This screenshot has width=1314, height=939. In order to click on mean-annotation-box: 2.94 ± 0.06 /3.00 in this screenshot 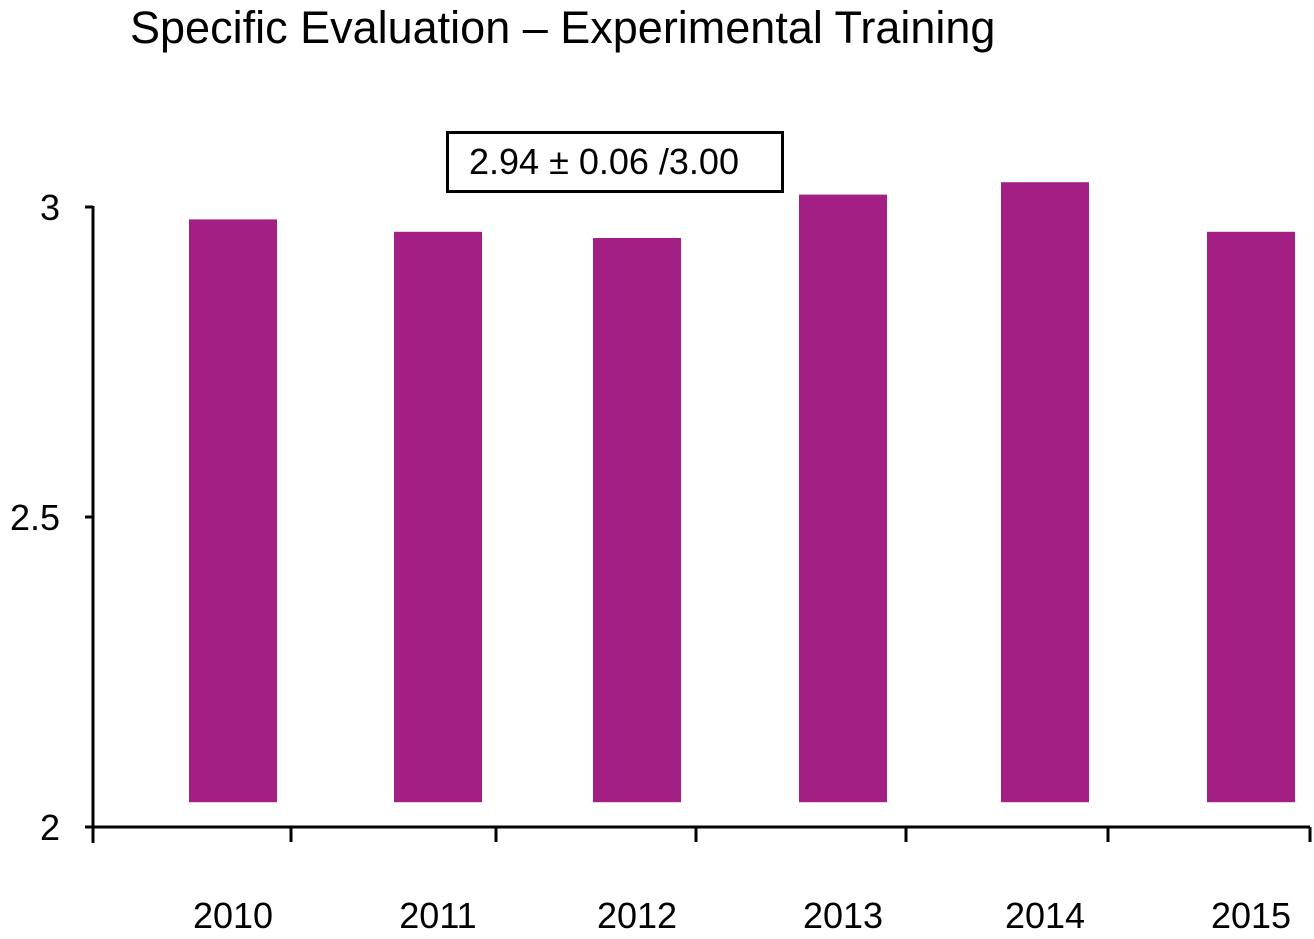, I will do `click(615, 162)`.